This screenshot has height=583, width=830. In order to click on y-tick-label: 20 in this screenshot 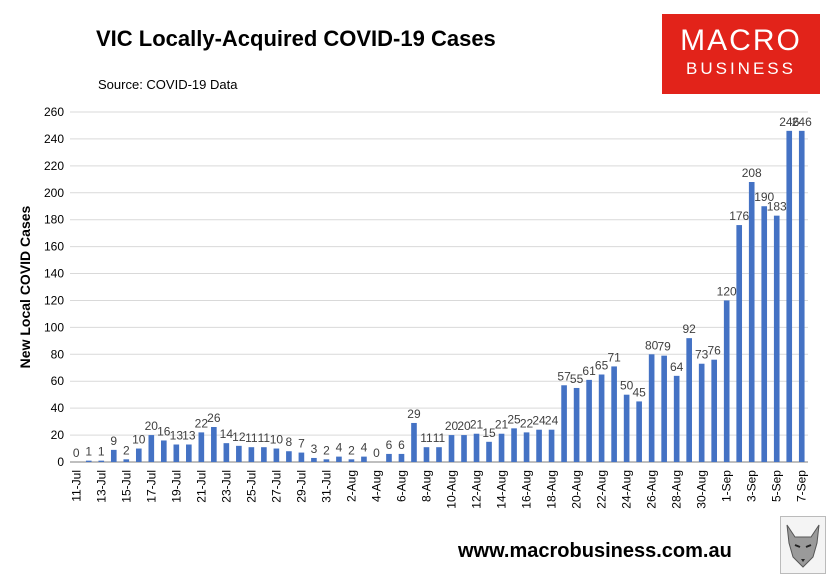, I will do `click(58, 435)`.